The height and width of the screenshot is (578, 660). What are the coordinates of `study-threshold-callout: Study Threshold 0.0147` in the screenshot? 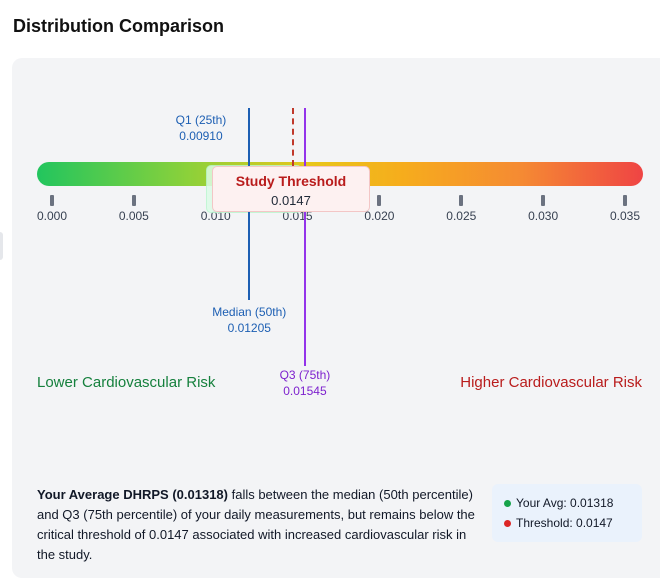 It's located at (291, 189).